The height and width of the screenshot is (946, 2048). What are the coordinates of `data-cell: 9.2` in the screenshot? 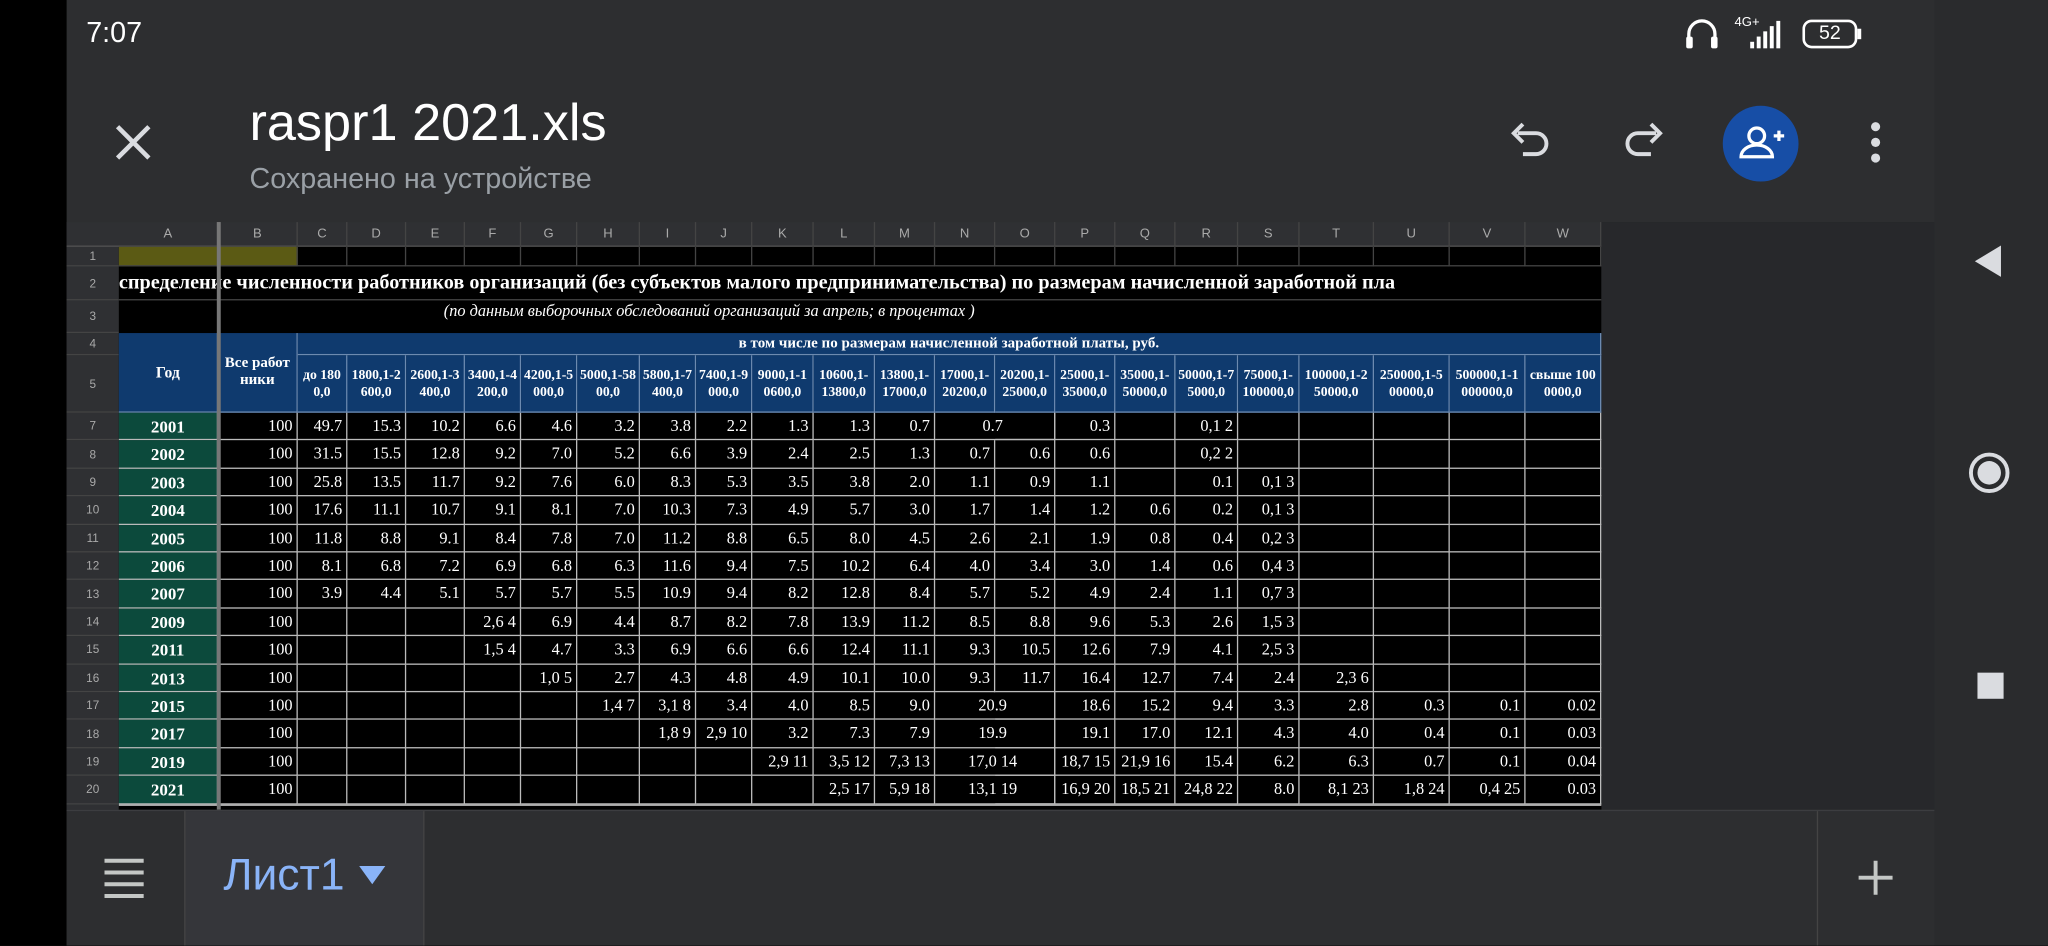 It's located at (493, 454).